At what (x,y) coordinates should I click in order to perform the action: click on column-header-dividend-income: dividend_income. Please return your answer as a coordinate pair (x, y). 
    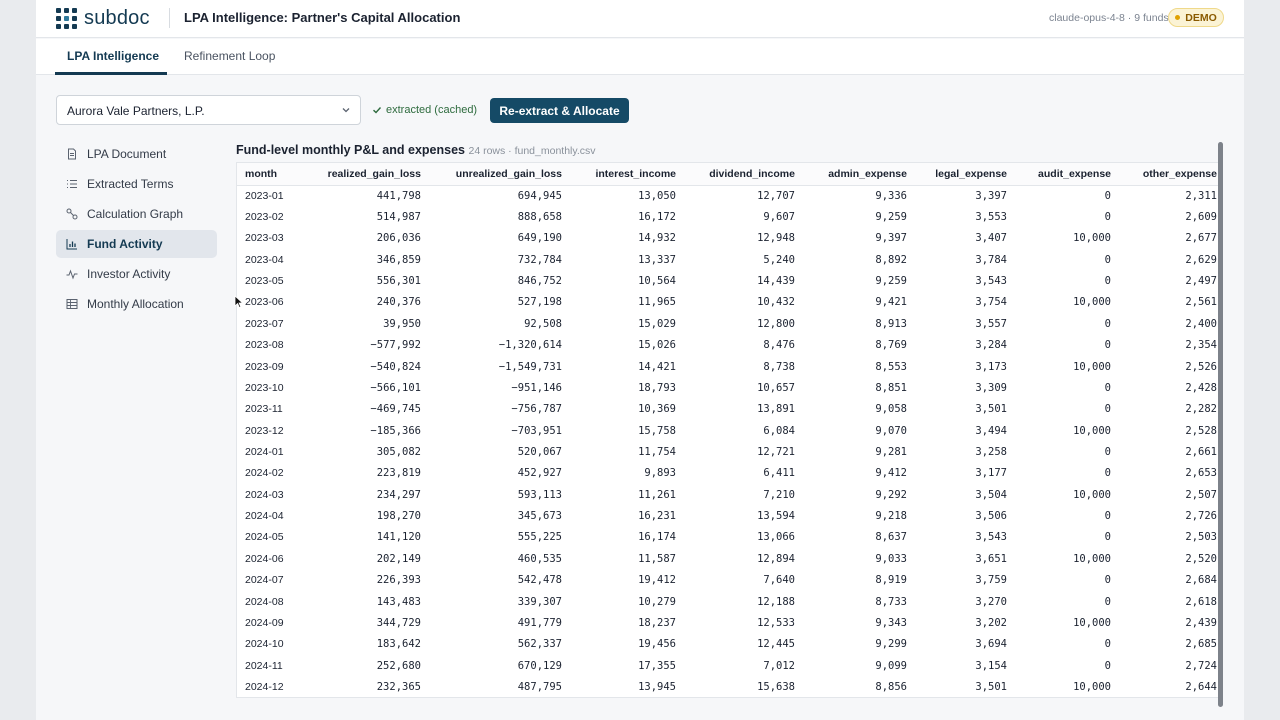
    Looking at the image, I should click on (737, 174).